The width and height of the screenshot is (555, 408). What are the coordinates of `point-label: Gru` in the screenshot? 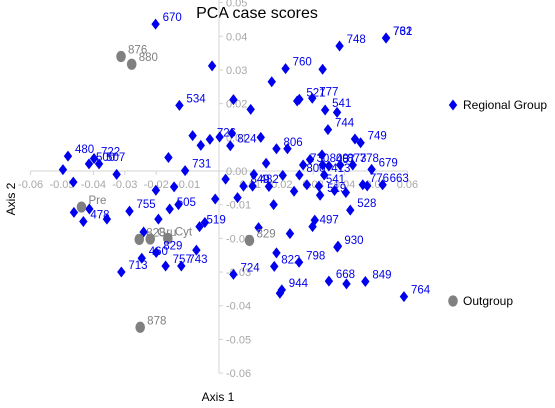 It's located at (166, 233).